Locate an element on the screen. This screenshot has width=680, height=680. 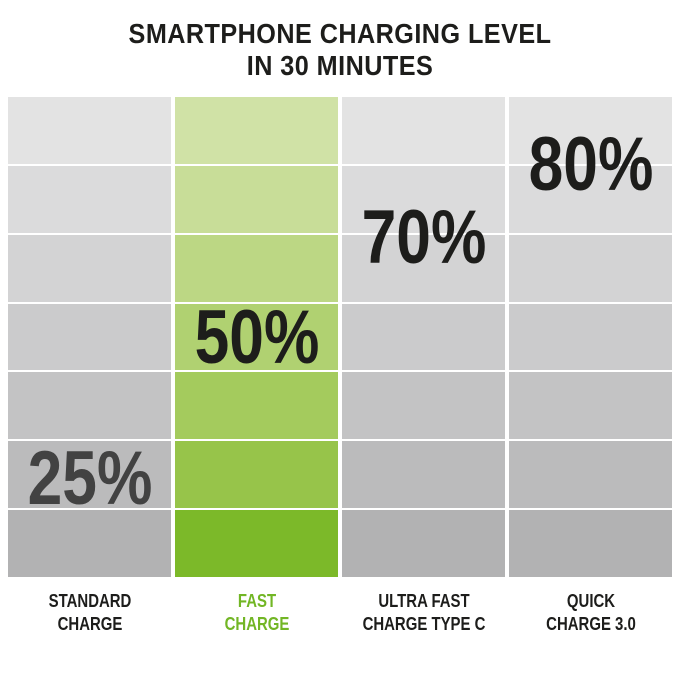
value-label-standard-charge: 25% is located at coordinates (89, 479).